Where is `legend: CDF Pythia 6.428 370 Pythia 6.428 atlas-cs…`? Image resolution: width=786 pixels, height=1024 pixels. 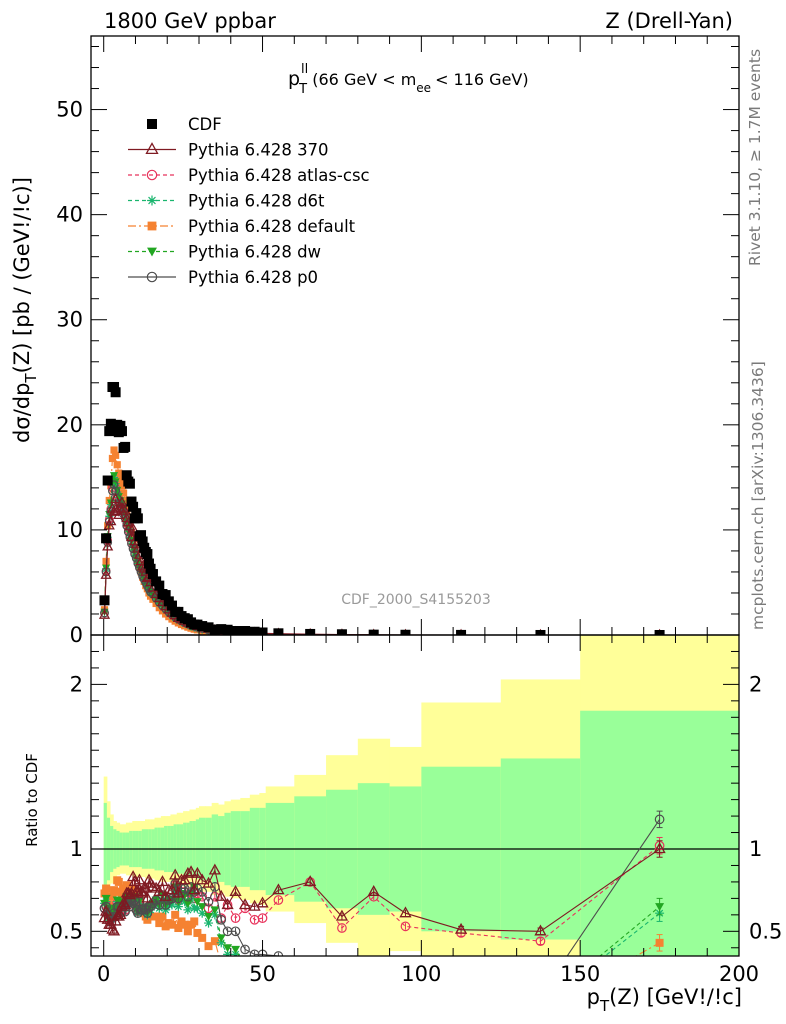 legend: CDF Pythia 6.428 370 Pythia 6.428 atlas-cs… is located at coordinates (249, 201).